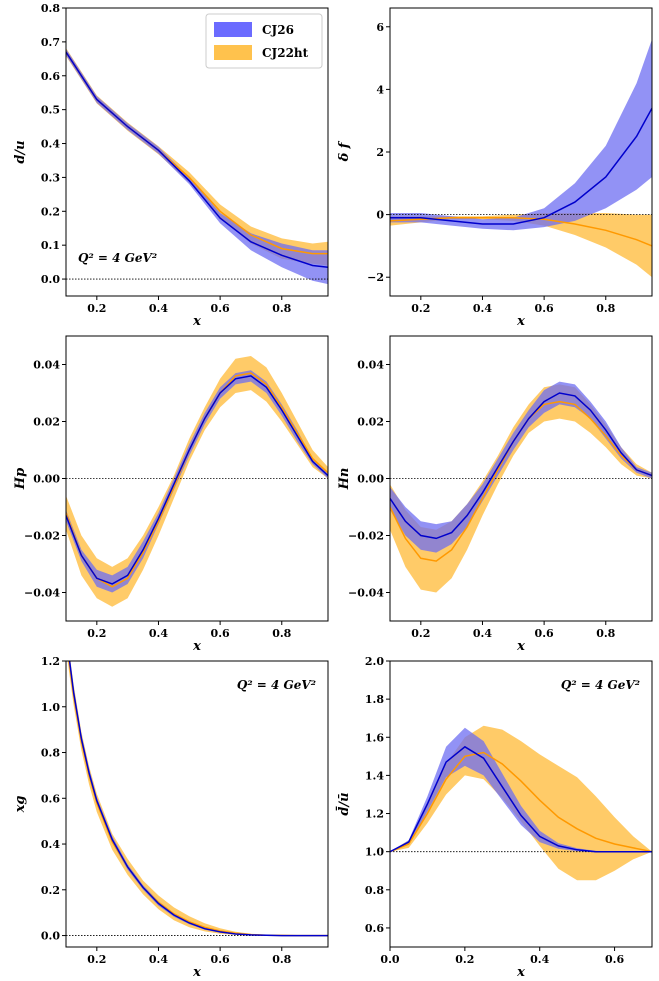  What do you see at coordinates (278, 30) in the screenshot?
I see `legend-label-cj26: CJ26` at bounding box center [278, 30].